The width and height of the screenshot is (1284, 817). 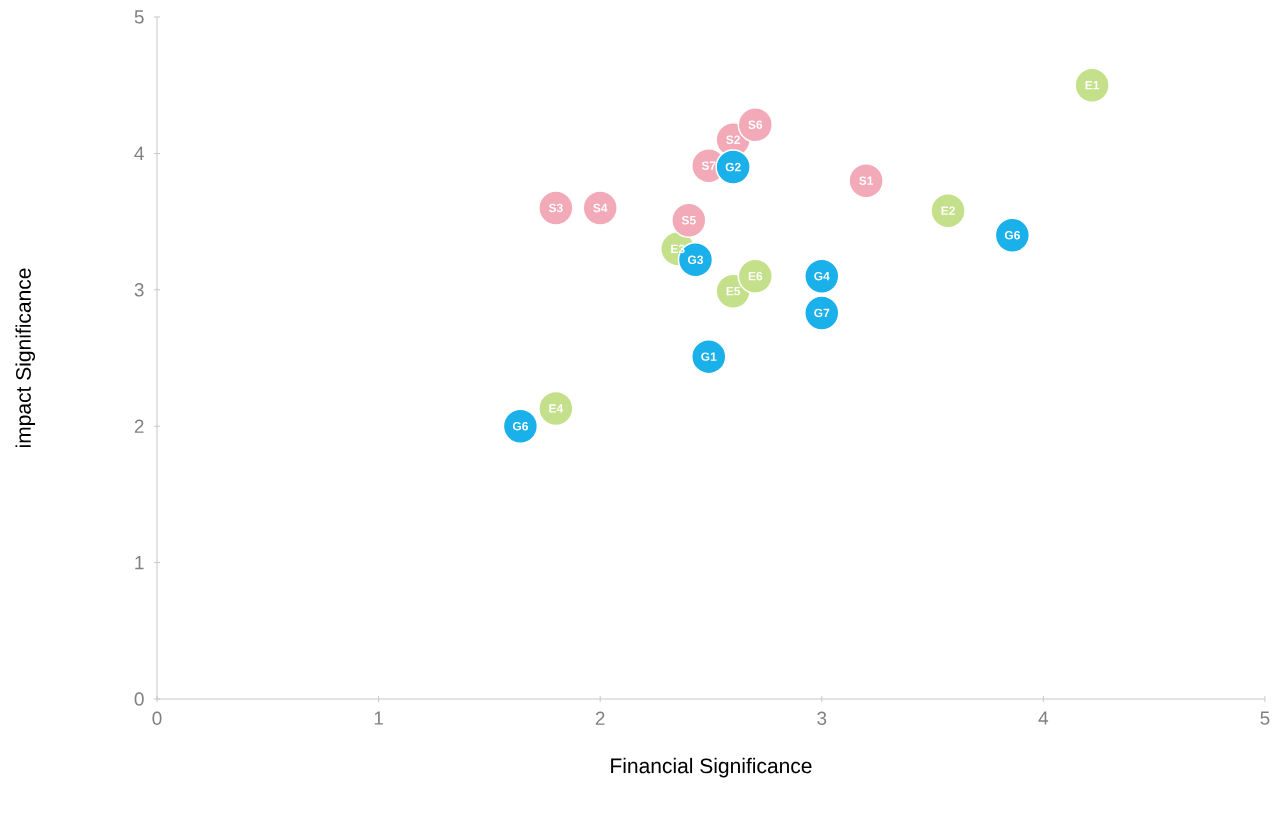 What do you see at coordinates (600, 208) in the screenshot?
I see `annotation: S4` at bounding box center [600, 208].